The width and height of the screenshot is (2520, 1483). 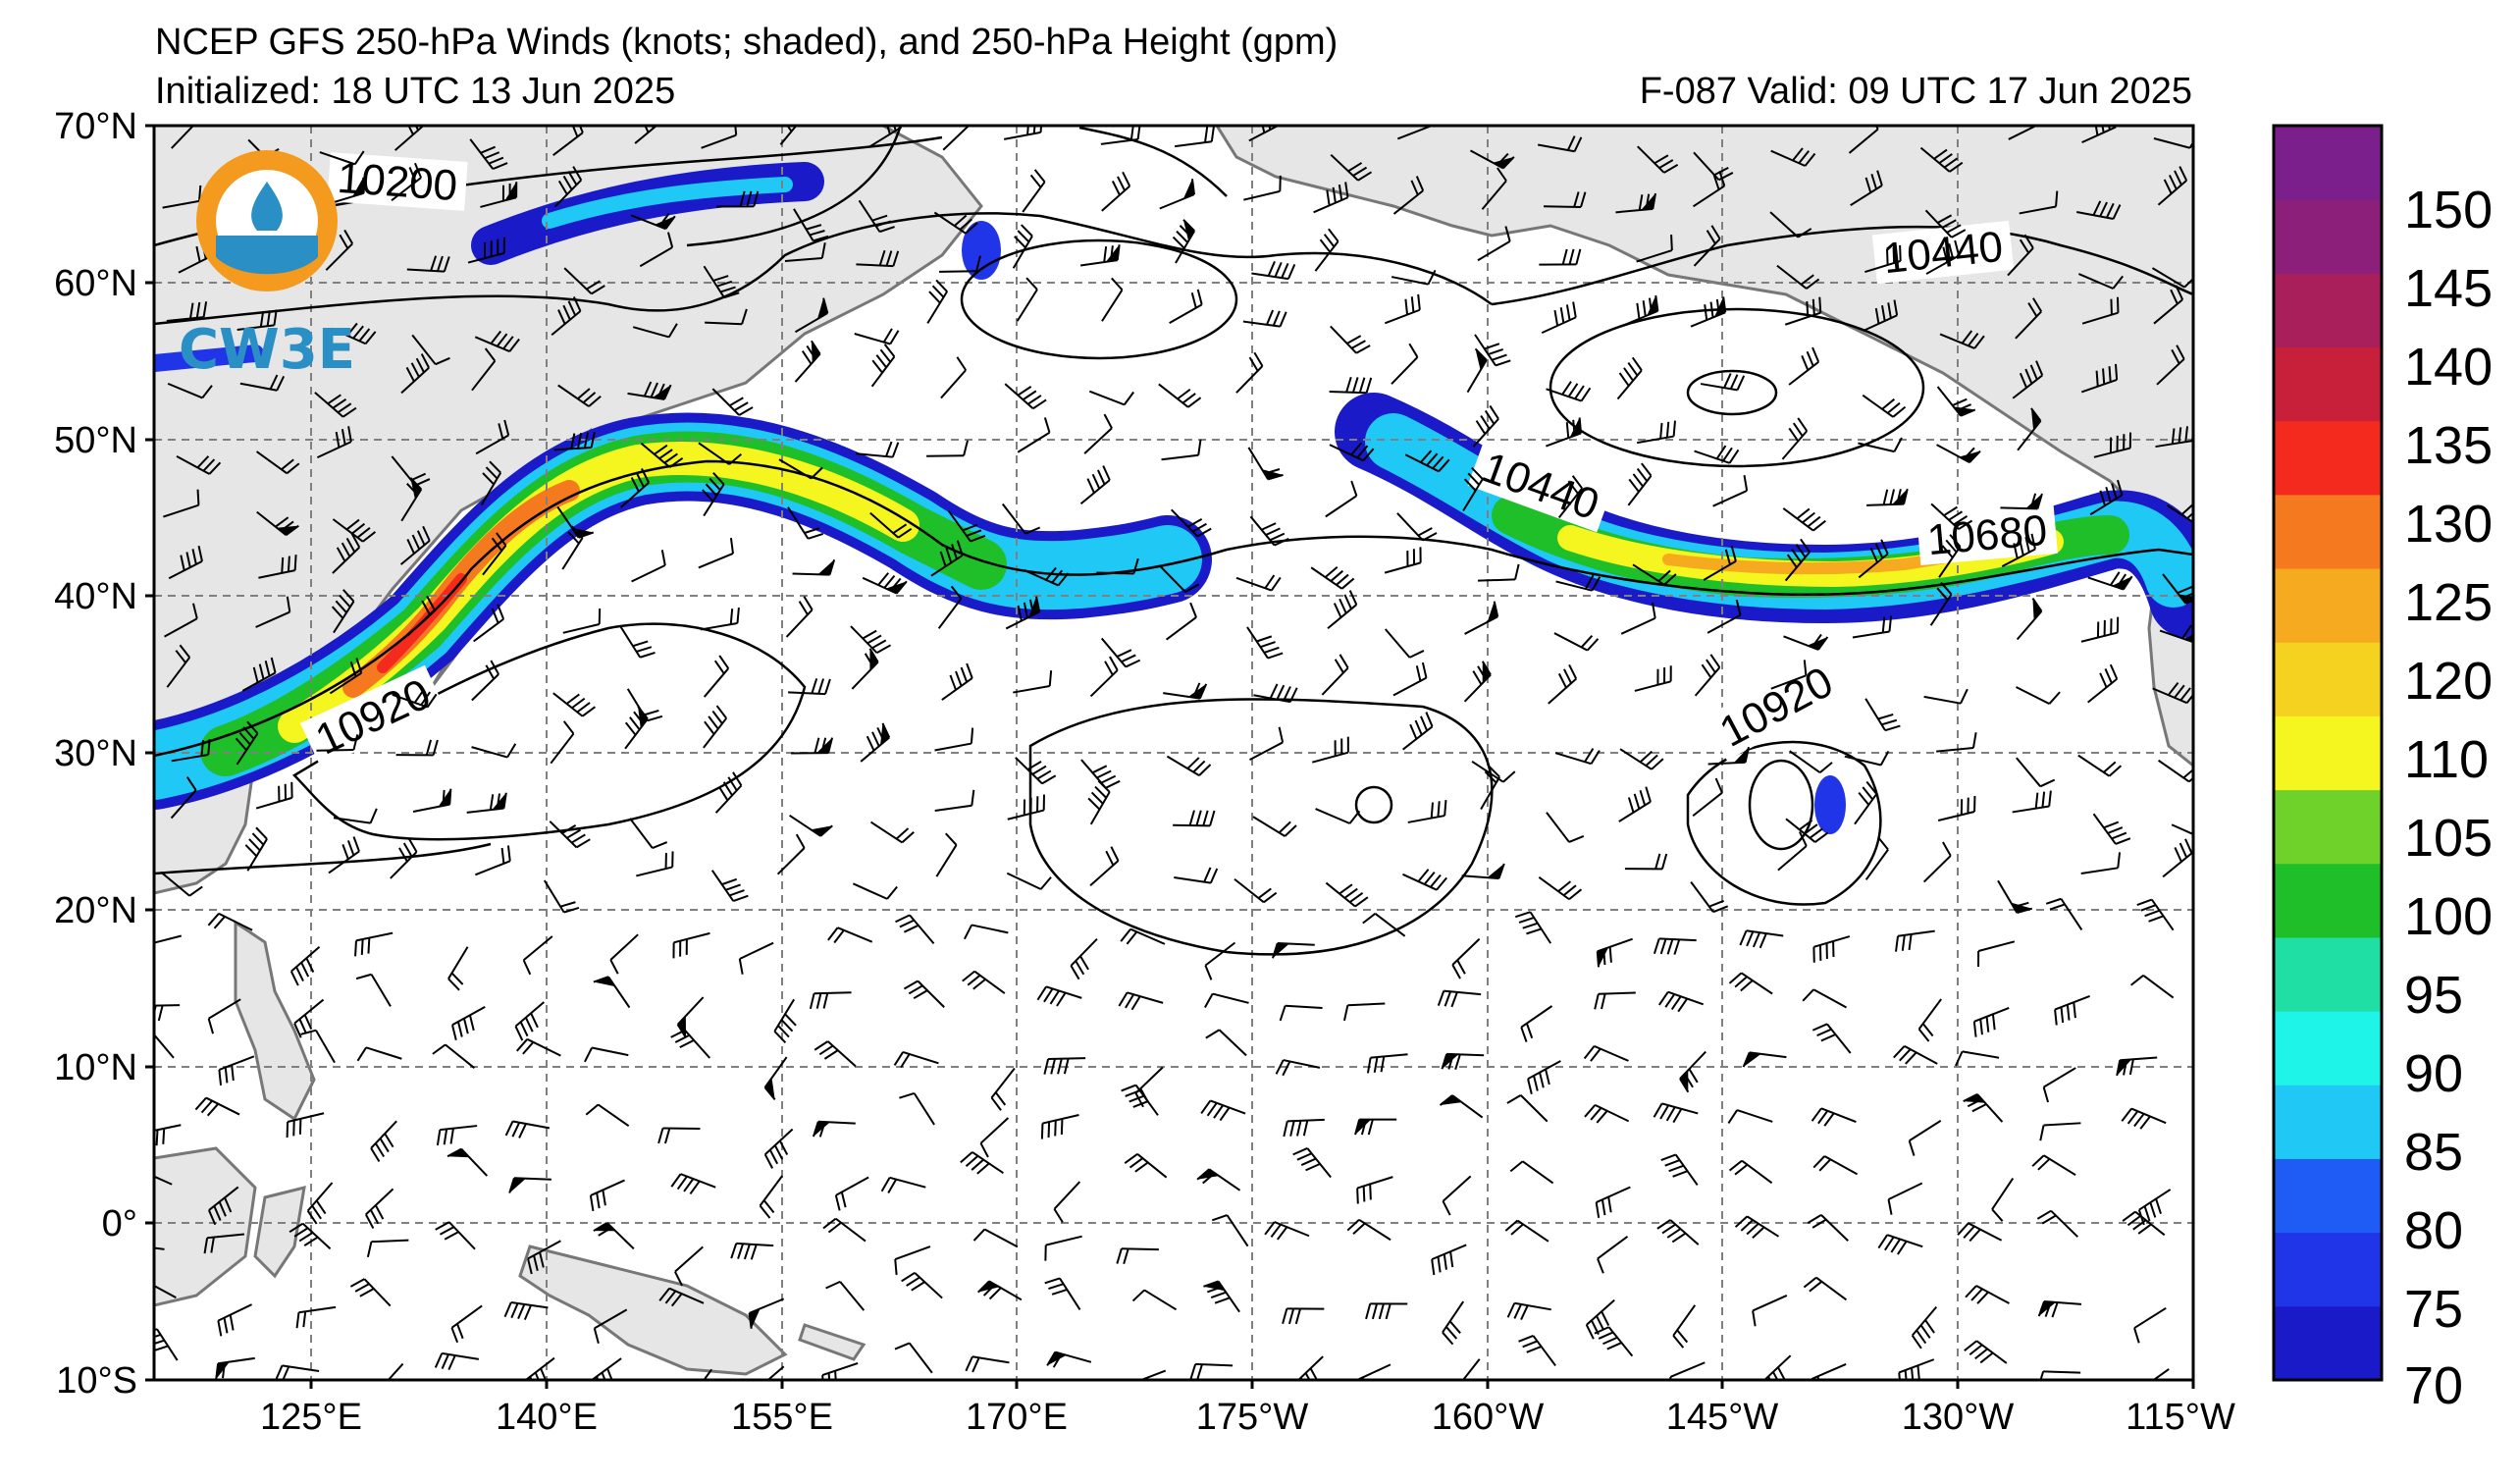 What do you see at coordinates (1784, 823) in the screenshot?
I see `contour-10920-c` at bounding box center [1784, 823].